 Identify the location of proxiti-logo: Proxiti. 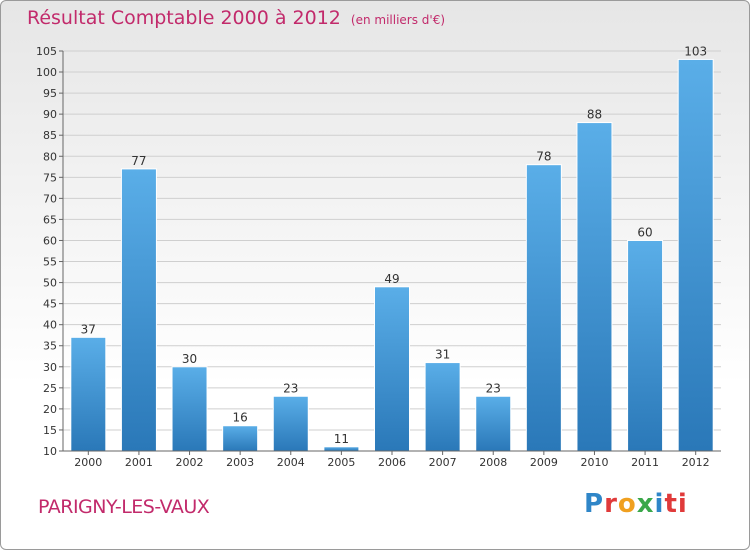
(636, 504).